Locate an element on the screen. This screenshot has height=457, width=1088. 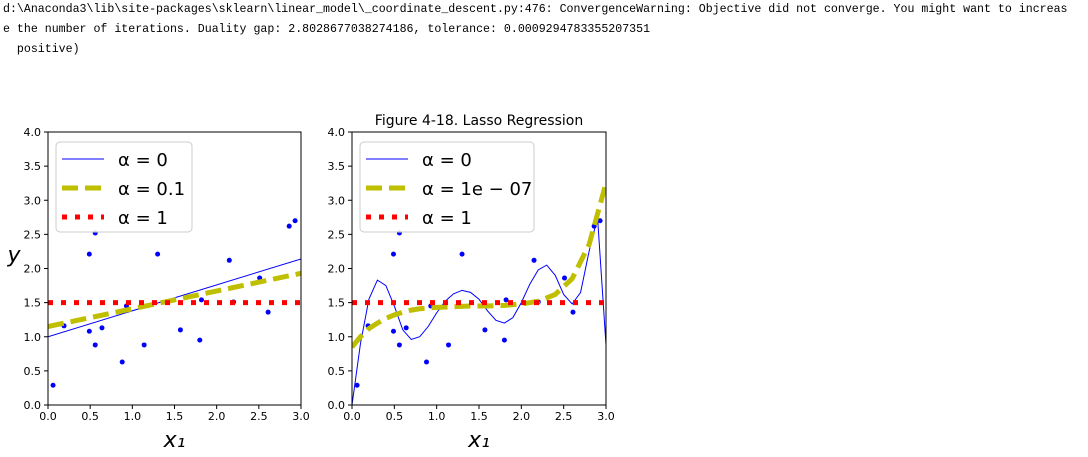
chart-title: Figure 4-18. Lasso Regression is located at coordinates (479, 121).